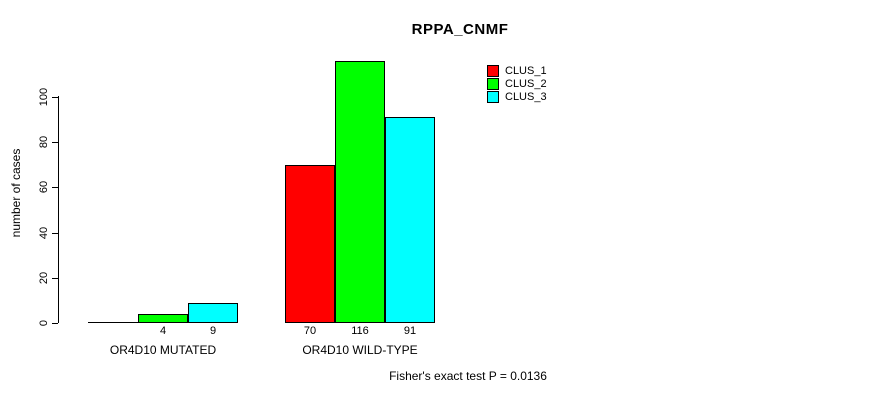 The height and width of the screenshot is (400, 890). Describe the element at coordinates (213, 331) in the screenshot. I see `bar-value-label: 9` at that location.